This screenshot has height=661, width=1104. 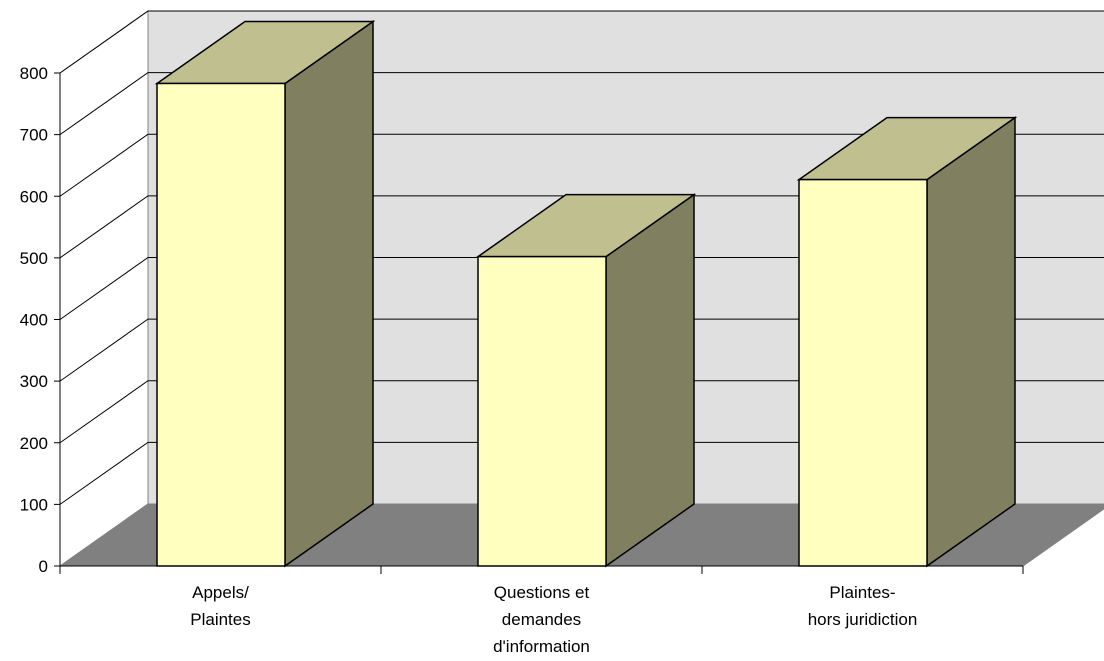 What do you see at coordinates (542, 592) in the screenshot?
I see `x-tick-label-line: Questions et` at bounding box center [542, 592].